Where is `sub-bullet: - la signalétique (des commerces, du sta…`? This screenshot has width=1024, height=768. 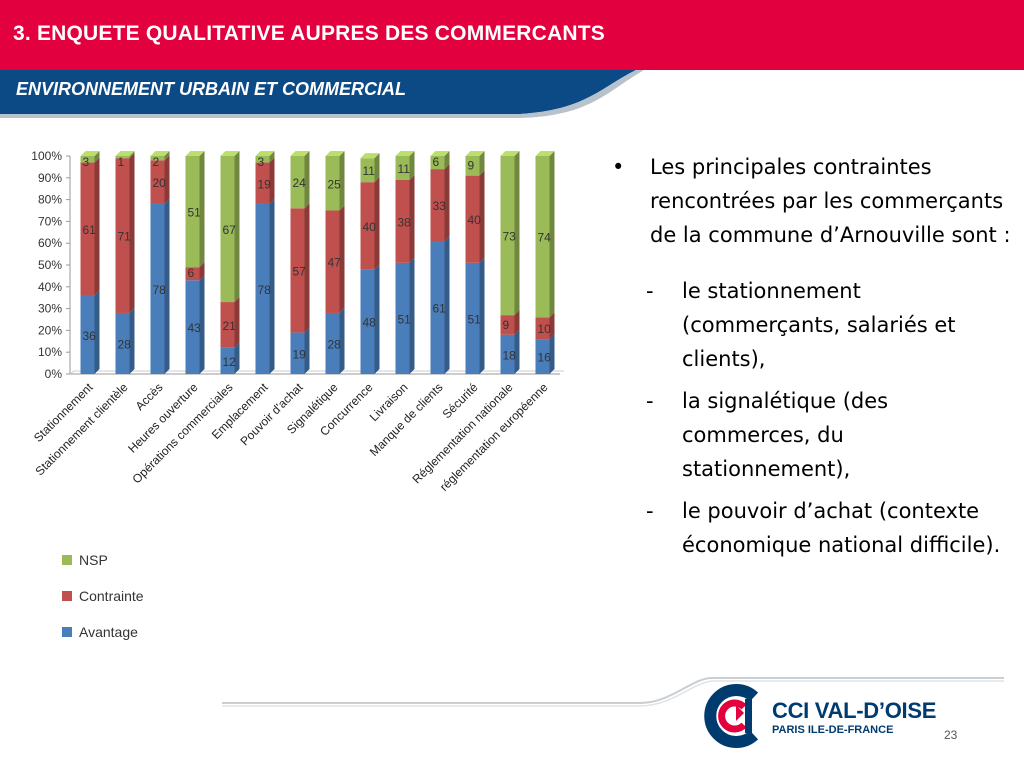 sub-bullet: - la signalétique (des commerces, du sta… is located at coordinates (808, 435).